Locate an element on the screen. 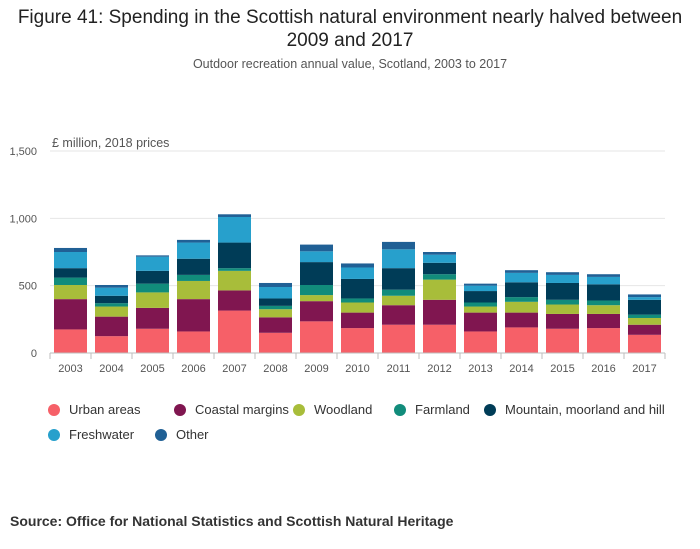 This screenshot has width=700, height=549. x-tick-label: 2014 is located at coordinates (521, 369).